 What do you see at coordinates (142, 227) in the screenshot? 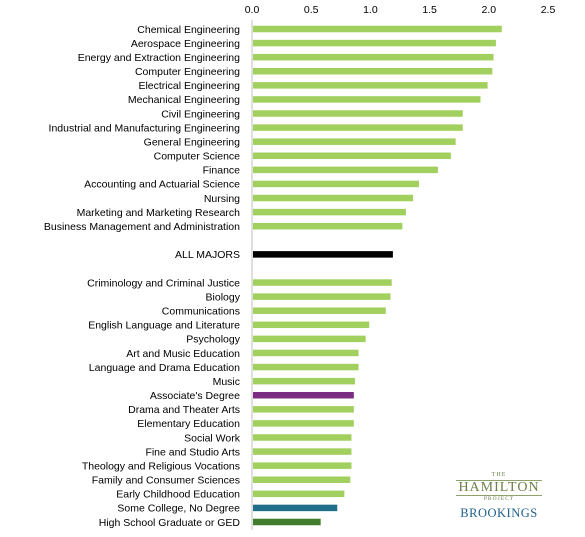
I see `category-label: Business Management and Administration` at bounding box center [142, 227].